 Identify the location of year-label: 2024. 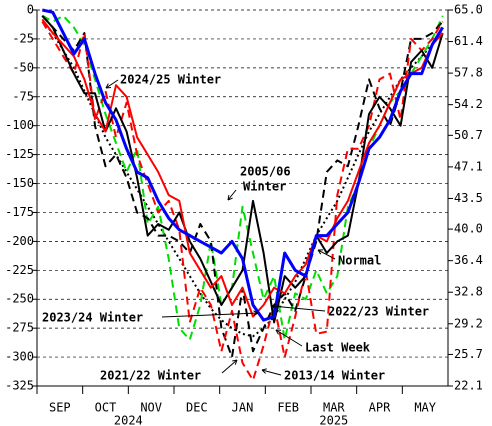
(128, 420).